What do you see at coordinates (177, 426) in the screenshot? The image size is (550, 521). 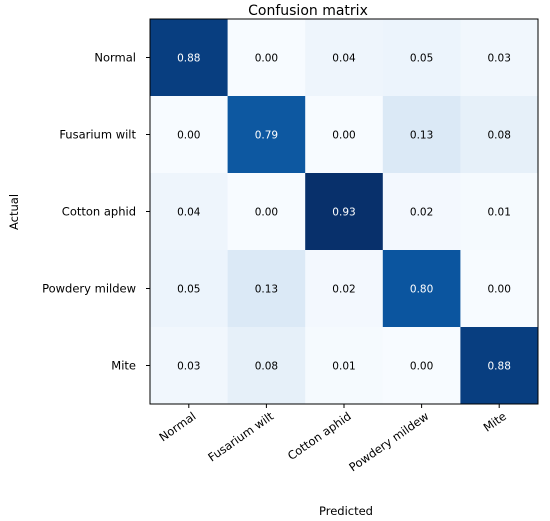 I see `x-tick-label: Normal` at bounding box center [177, 426].